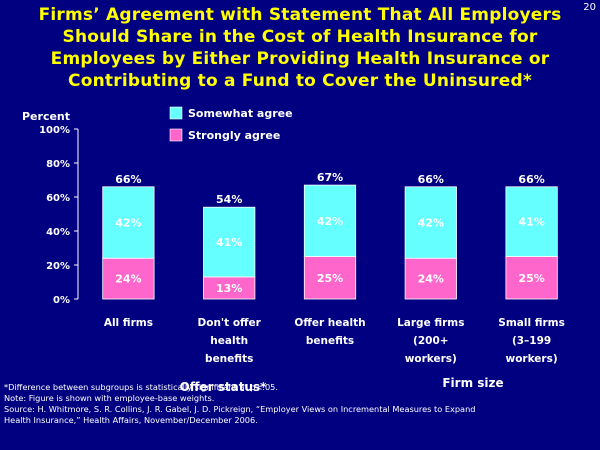 The image size is (600, 450). Describe the element at coordinates (430, 323) in the screenshot. I see `x-category-label: Large firms` at that location.